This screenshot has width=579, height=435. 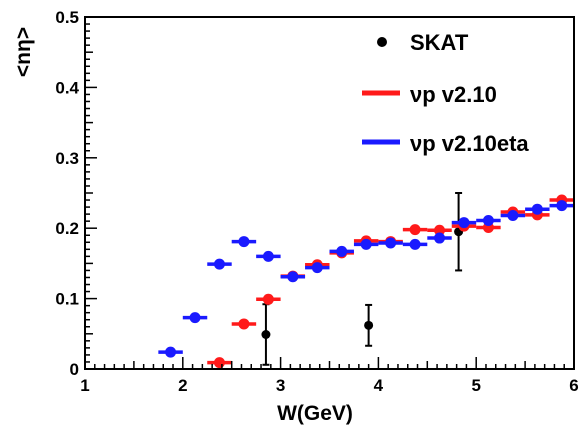 What do you see at coordinates (439, 42) in the screenshot?
I see `legend-label: SKAT` at bounding box center [439, 42].